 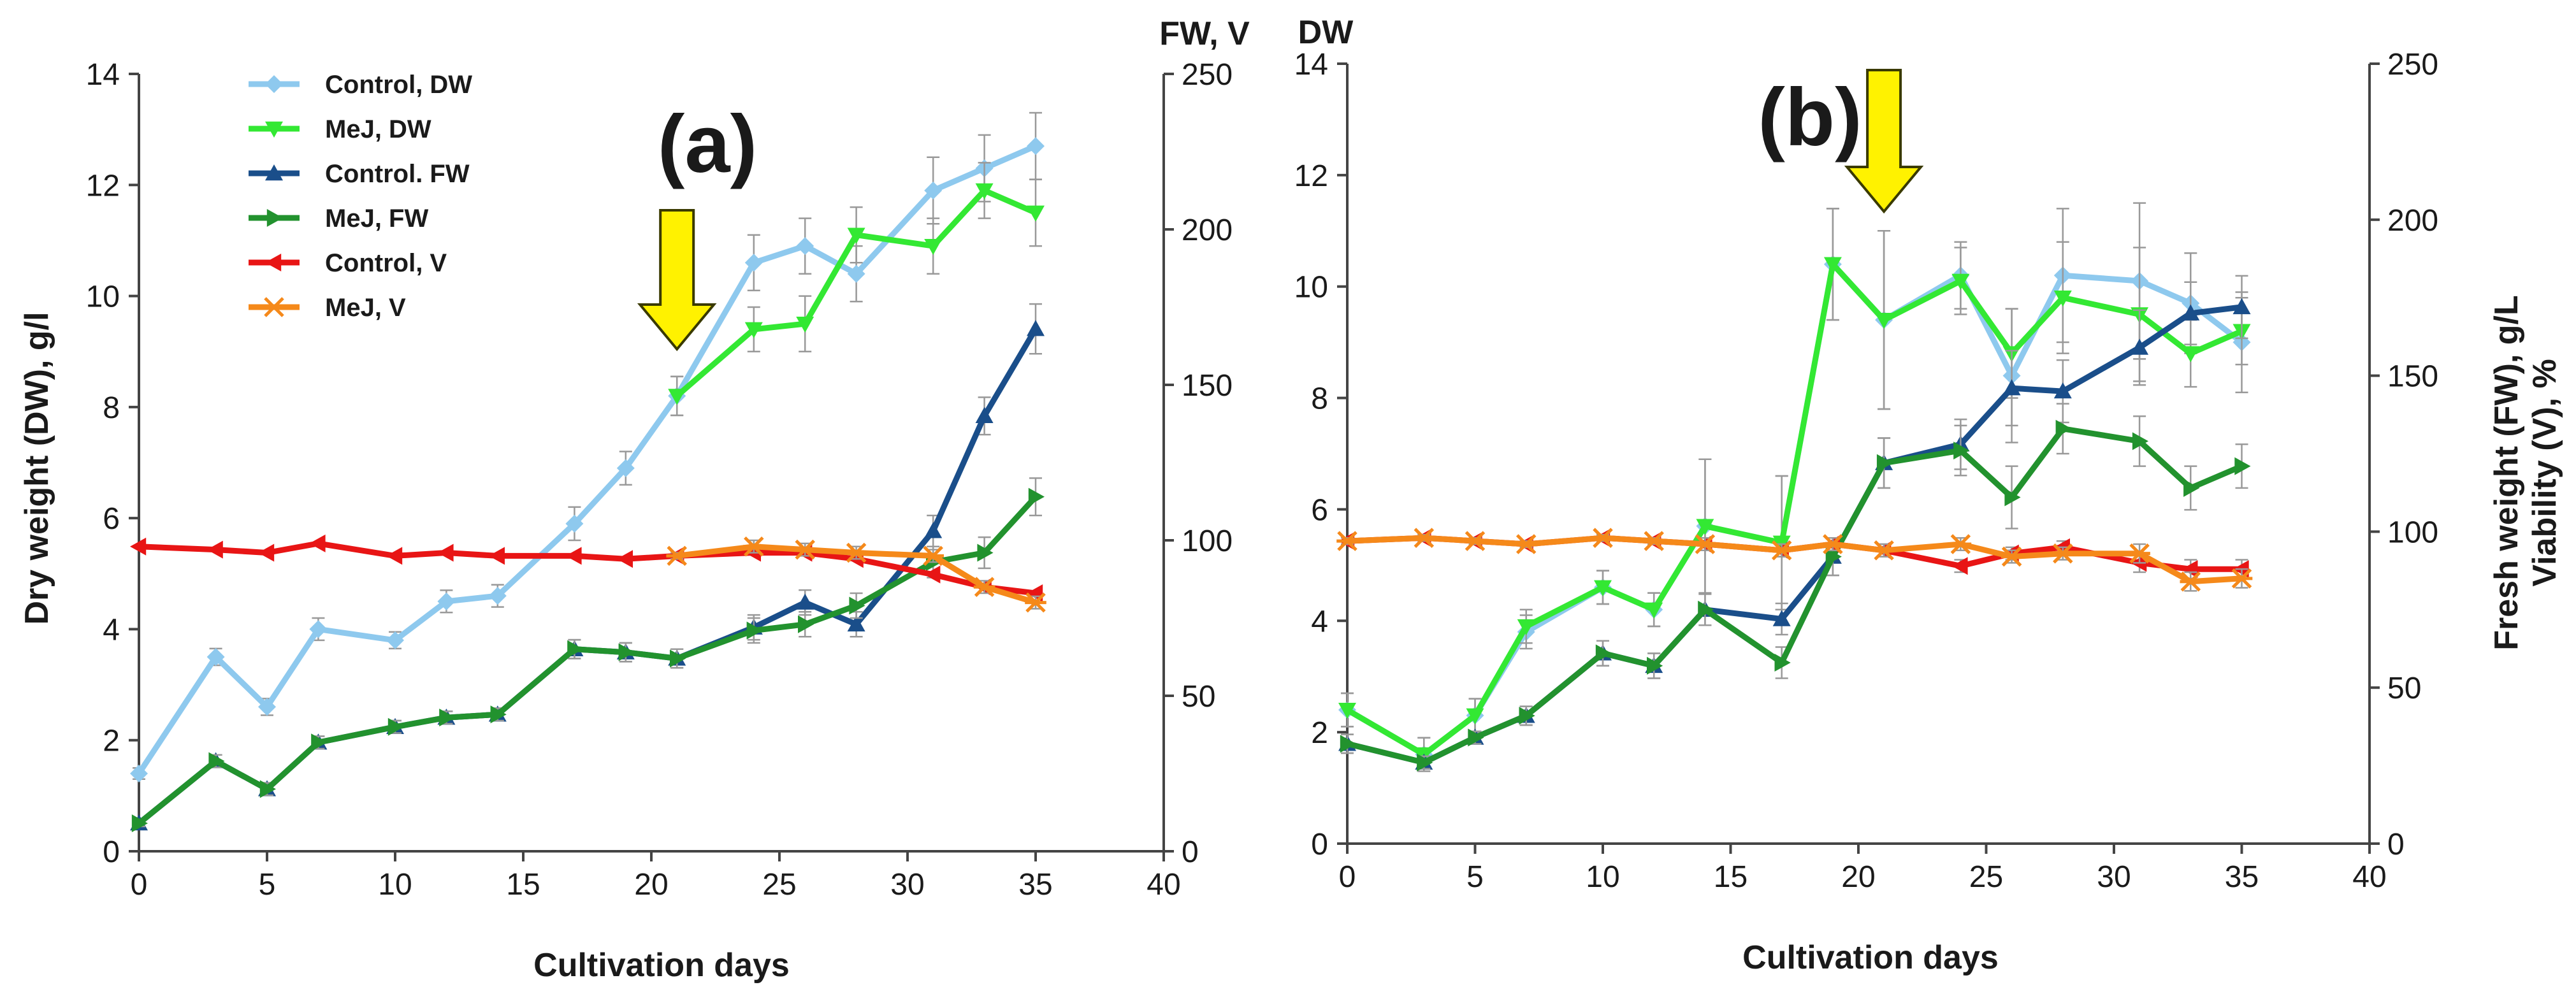 I want to click on panel-a-y-left-tick-label: 6, so click(x=111, y=519).